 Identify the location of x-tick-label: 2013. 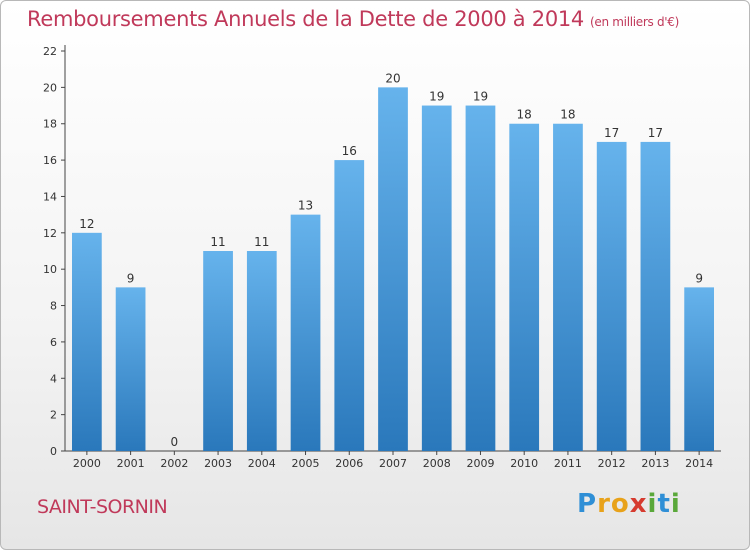
(655, 463).